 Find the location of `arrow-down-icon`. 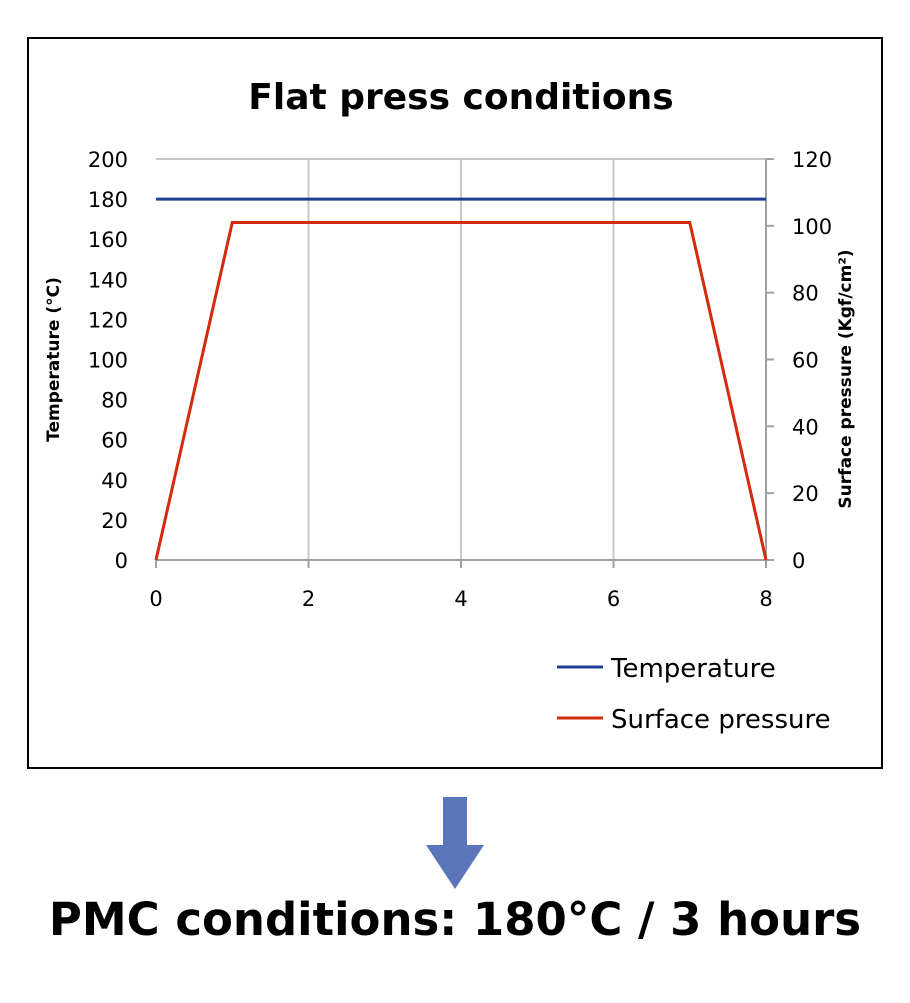

arrow-down-icon is located at coordinates (455, 843).